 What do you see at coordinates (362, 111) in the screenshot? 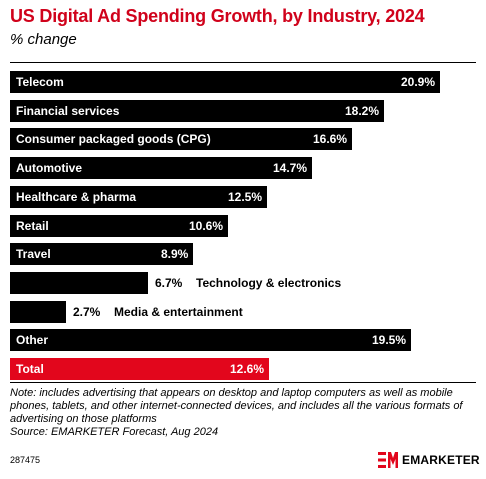
I see `data-label: 18.2%` at bounding box center [362, 111].